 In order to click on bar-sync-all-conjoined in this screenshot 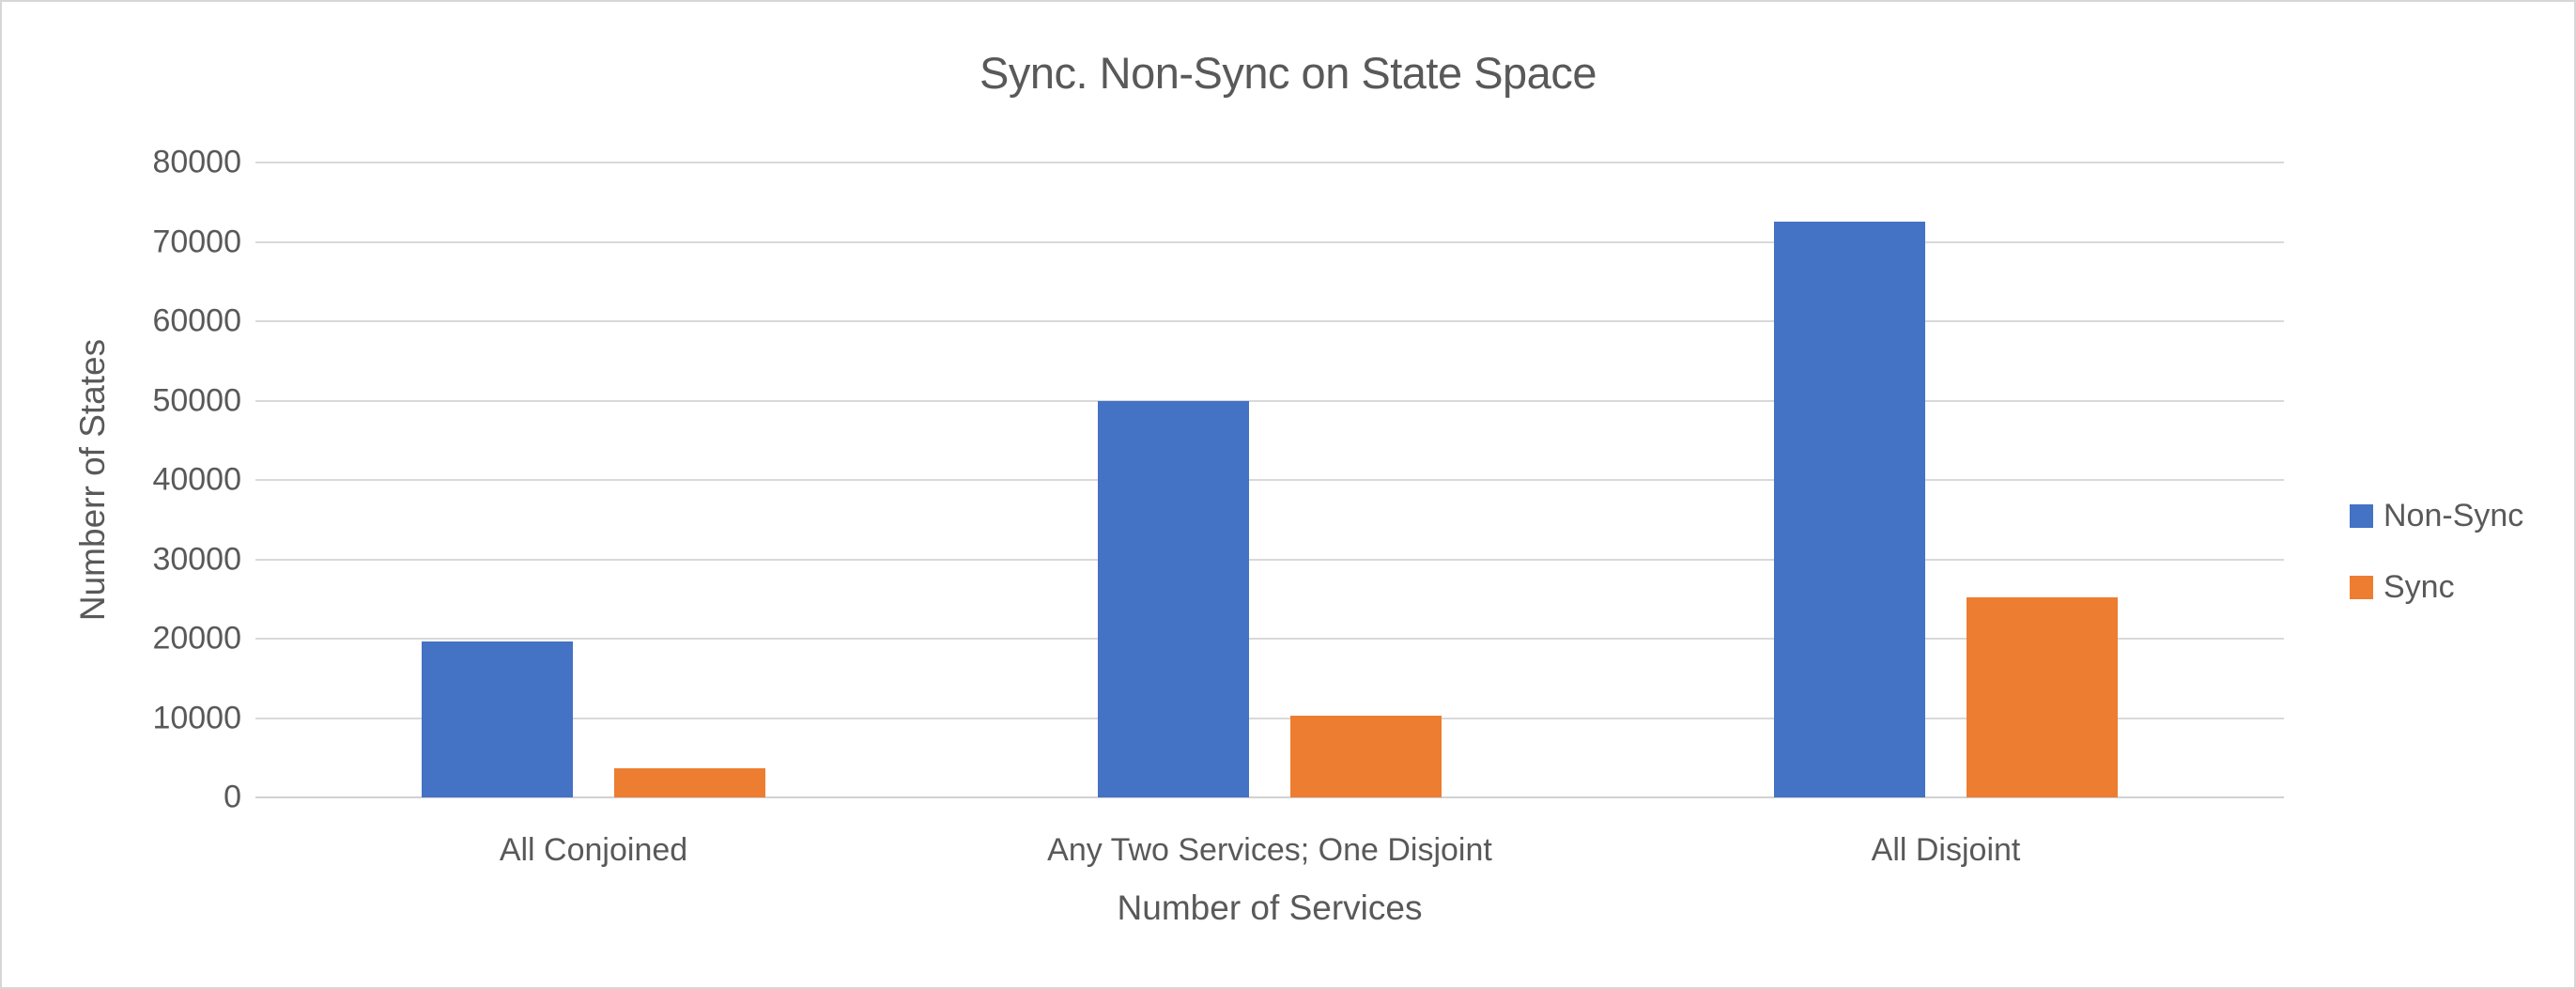, I will do `click(689, 782)`.